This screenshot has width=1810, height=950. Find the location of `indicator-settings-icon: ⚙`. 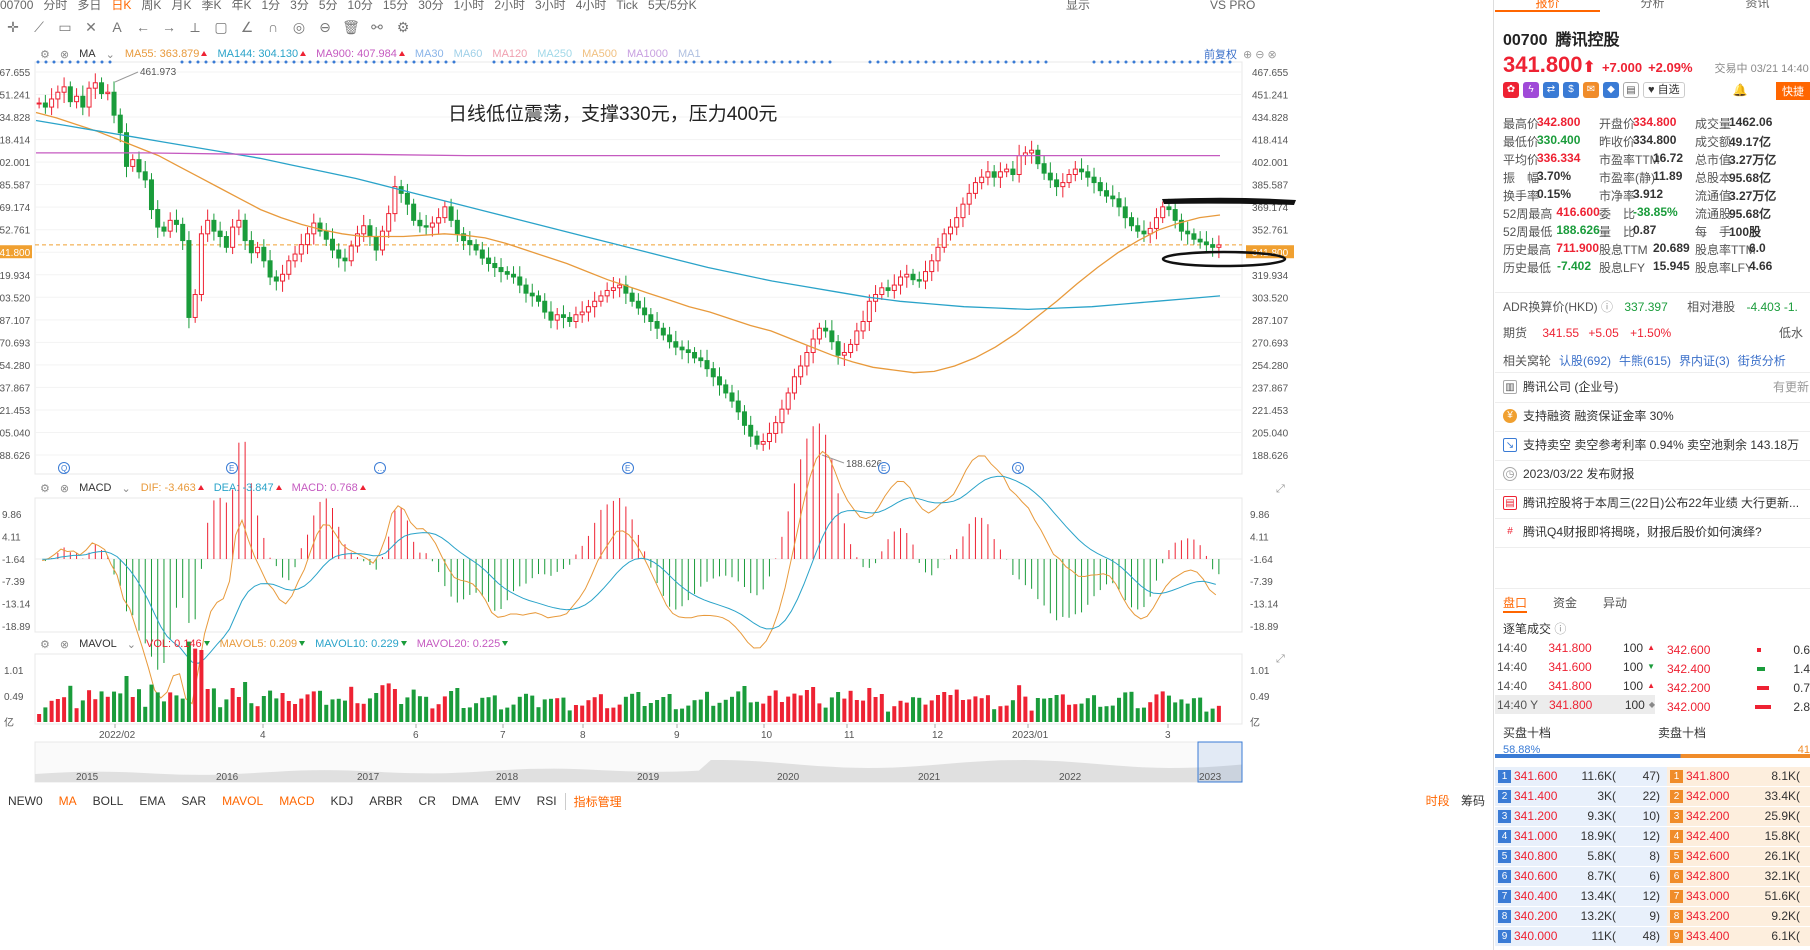

indicator-settings-icon: ⚙ is located at coordinates (45, 54).